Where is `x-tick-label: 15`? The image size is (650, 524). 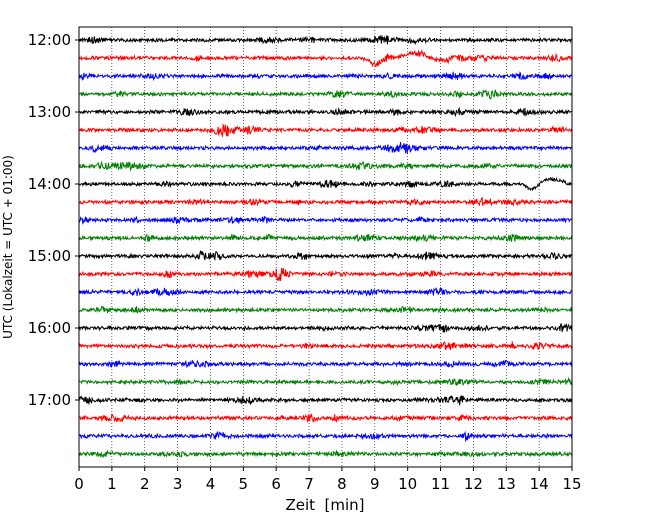 x-tick-label: 15 is located at coordinates (571, 484).